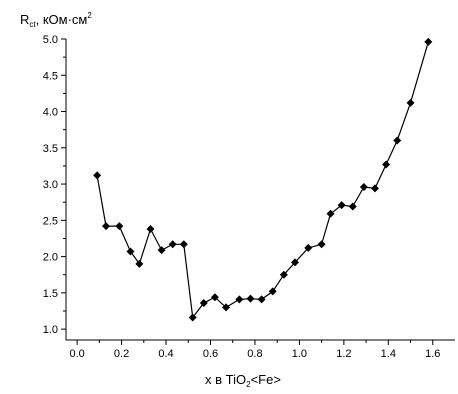 This screenshot has width=458, height=394. What do you see at coordinates (254, 354) in the screenshot?
I see `x-tick-label: 0.8` at bounding box center [254, 354].